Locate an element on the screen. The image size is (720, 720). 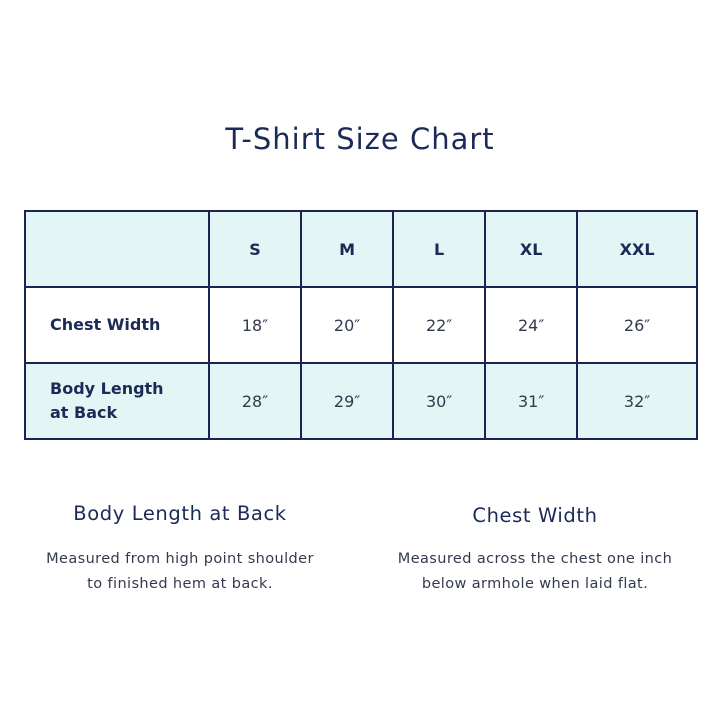
table-row: Body Length at Back 28″ 29″ 30″ 31″ 32″ is located at coordinates (361, 401).